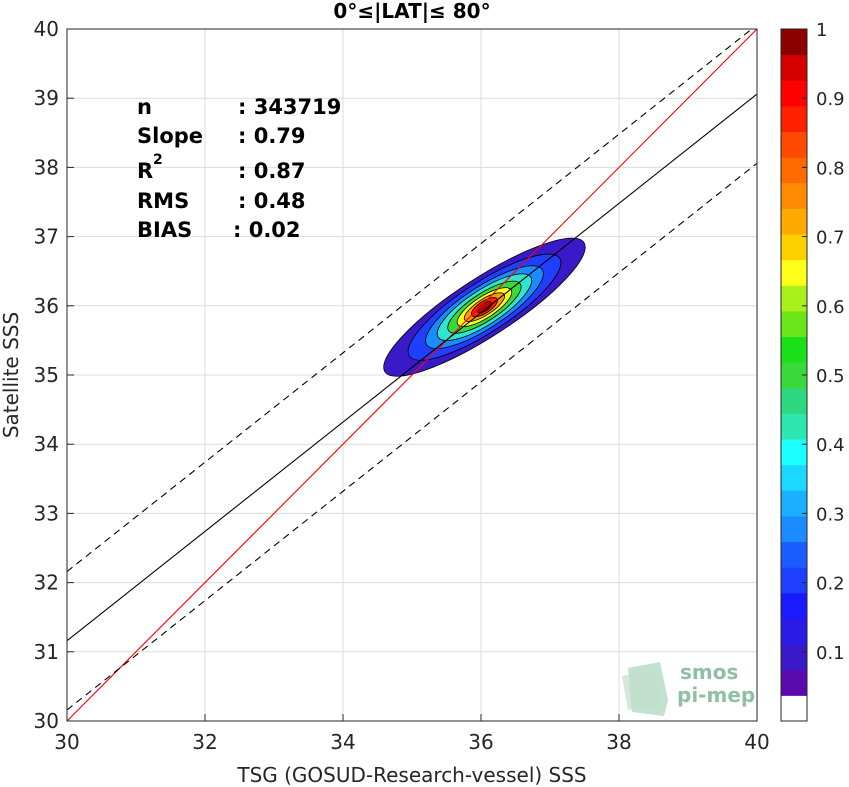 Image resolution: width=849 pixels, height=787 pixels. I want to click on y-tick-label: 35, so click(46, 375).